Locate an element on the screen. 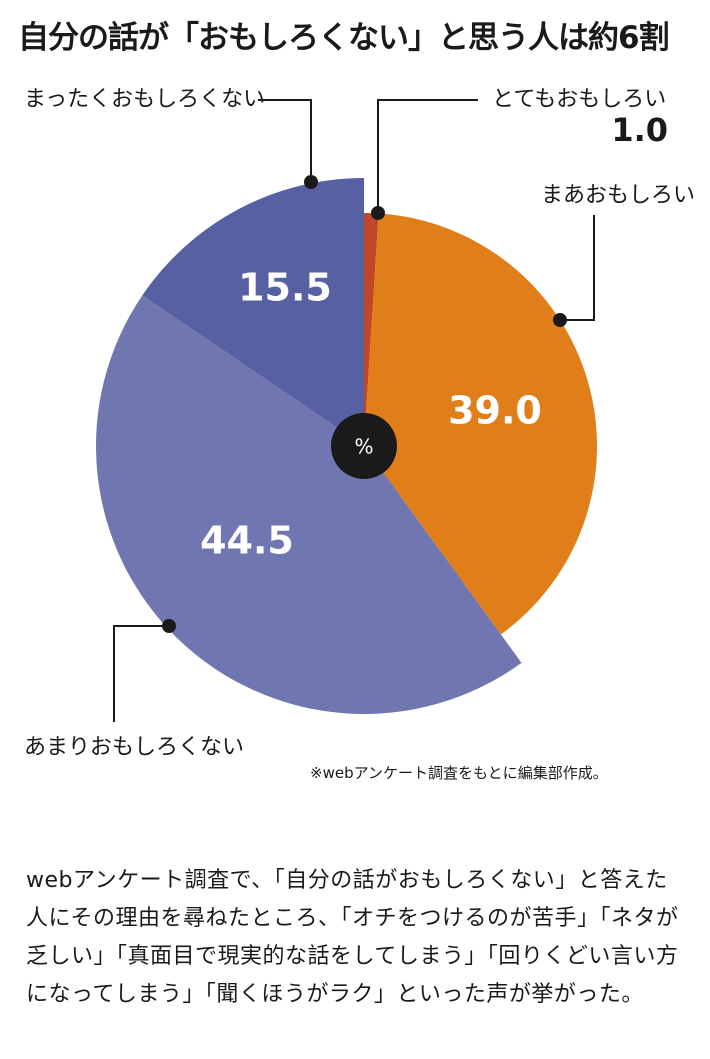  source-note: ※webアンケート調査をもとに編集部作成。 is located at coordinates (459, 773).